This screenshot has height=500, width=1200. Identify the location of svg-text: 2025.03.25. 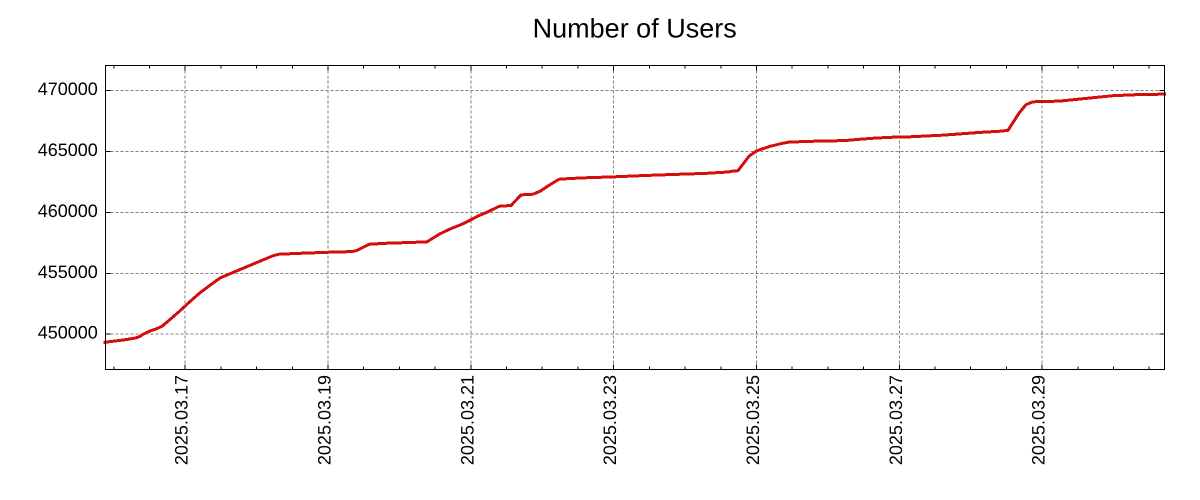
(753, 420).